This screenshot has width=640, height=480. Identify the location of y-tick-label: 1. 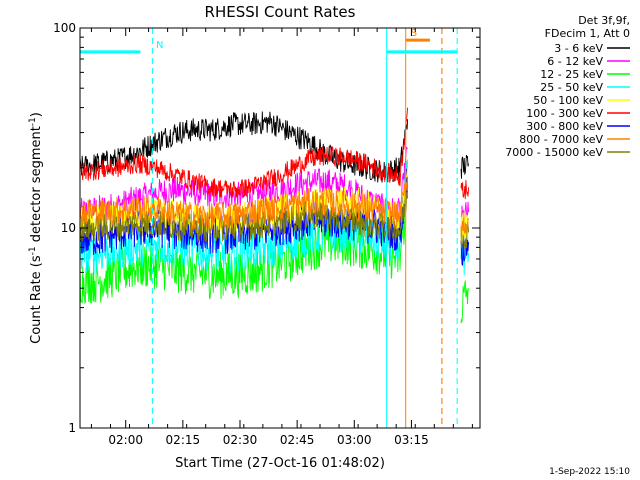
(72, 428).